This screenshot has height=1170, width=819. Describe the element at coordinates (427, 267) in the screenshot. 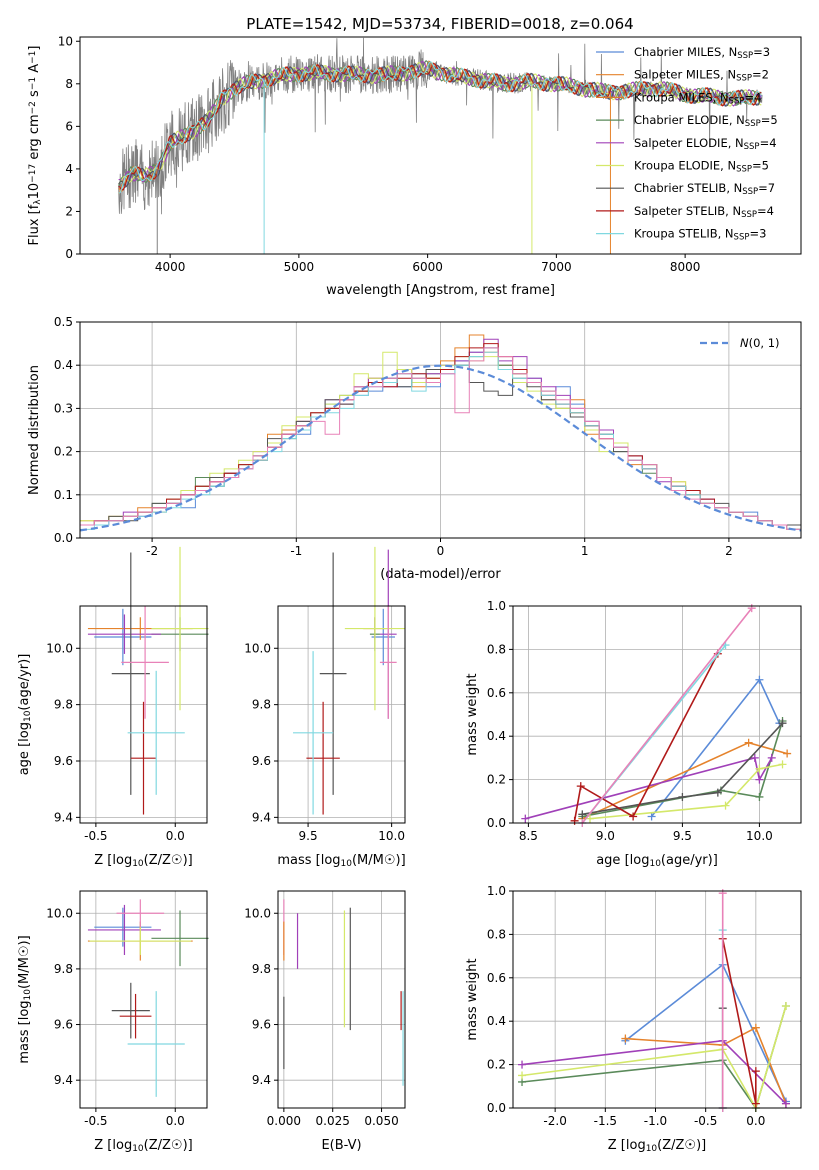

I see `x-tick-label: 6000` at that location.